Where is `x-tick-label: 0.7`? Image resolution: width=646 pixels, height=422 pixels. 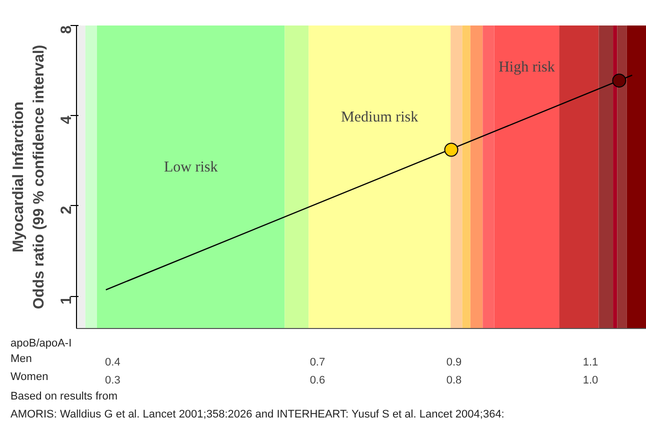
x-tick-label: 0.7 is located at coordinates (318, 362).